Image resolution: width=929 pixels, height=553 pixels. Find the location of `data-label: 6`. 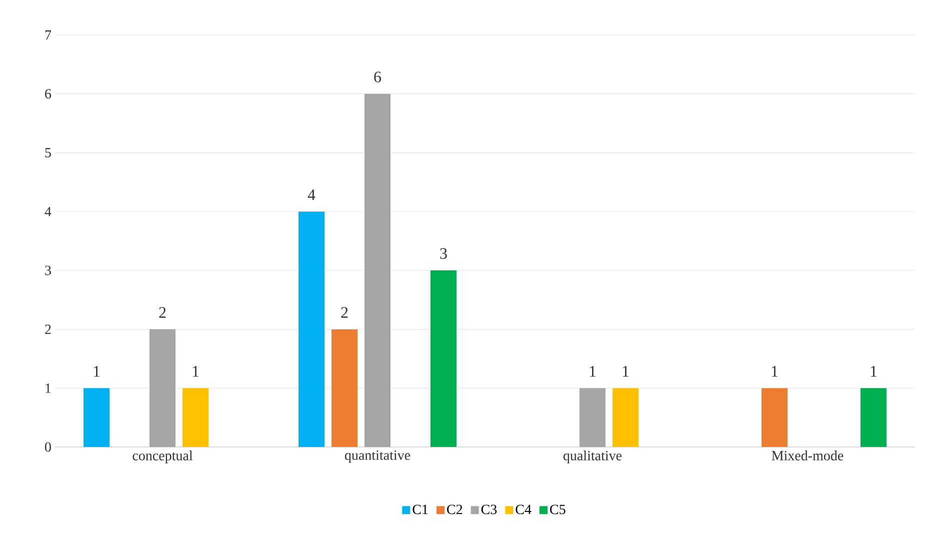

data-label: 6 is located at coordinates (378, 77).